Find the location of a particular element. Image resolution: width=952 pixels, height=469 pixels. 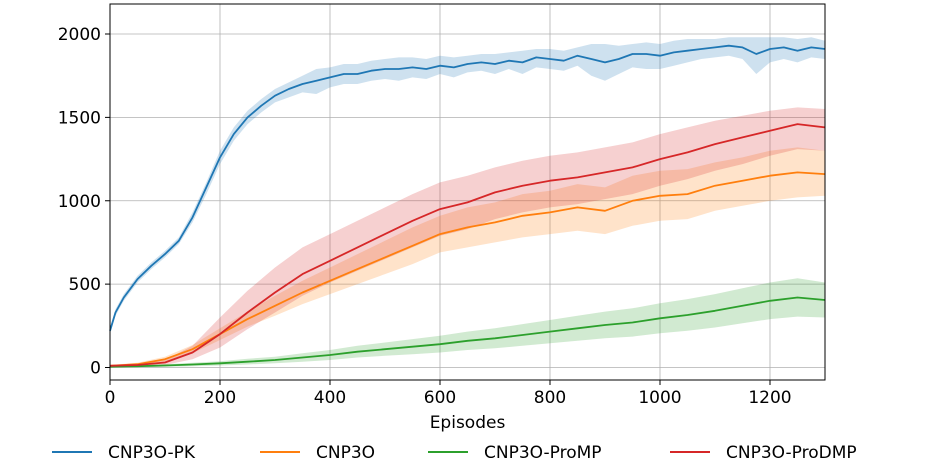

y-tick-label: 500 is located at coordinates (85, 285).